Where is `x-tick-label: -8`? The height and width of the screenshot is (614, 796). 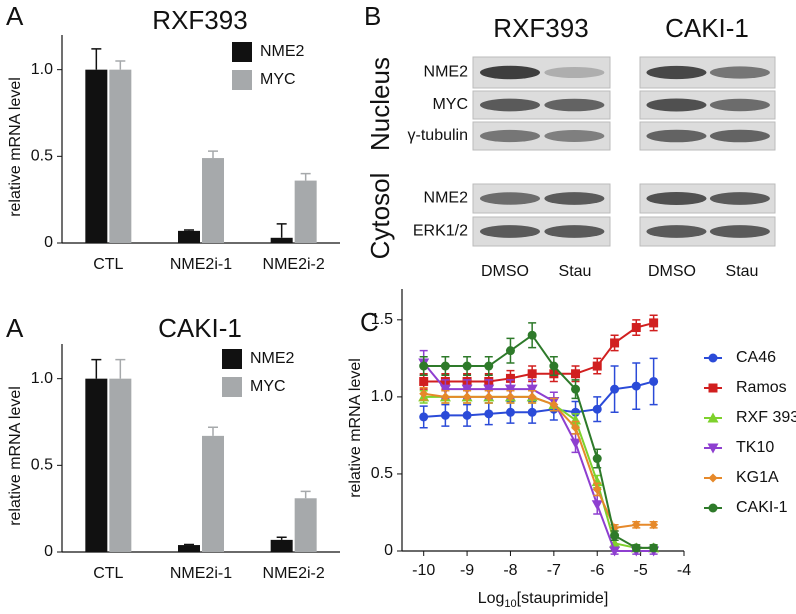 x-tick-label: -8 is located at coordinates (510, 570).